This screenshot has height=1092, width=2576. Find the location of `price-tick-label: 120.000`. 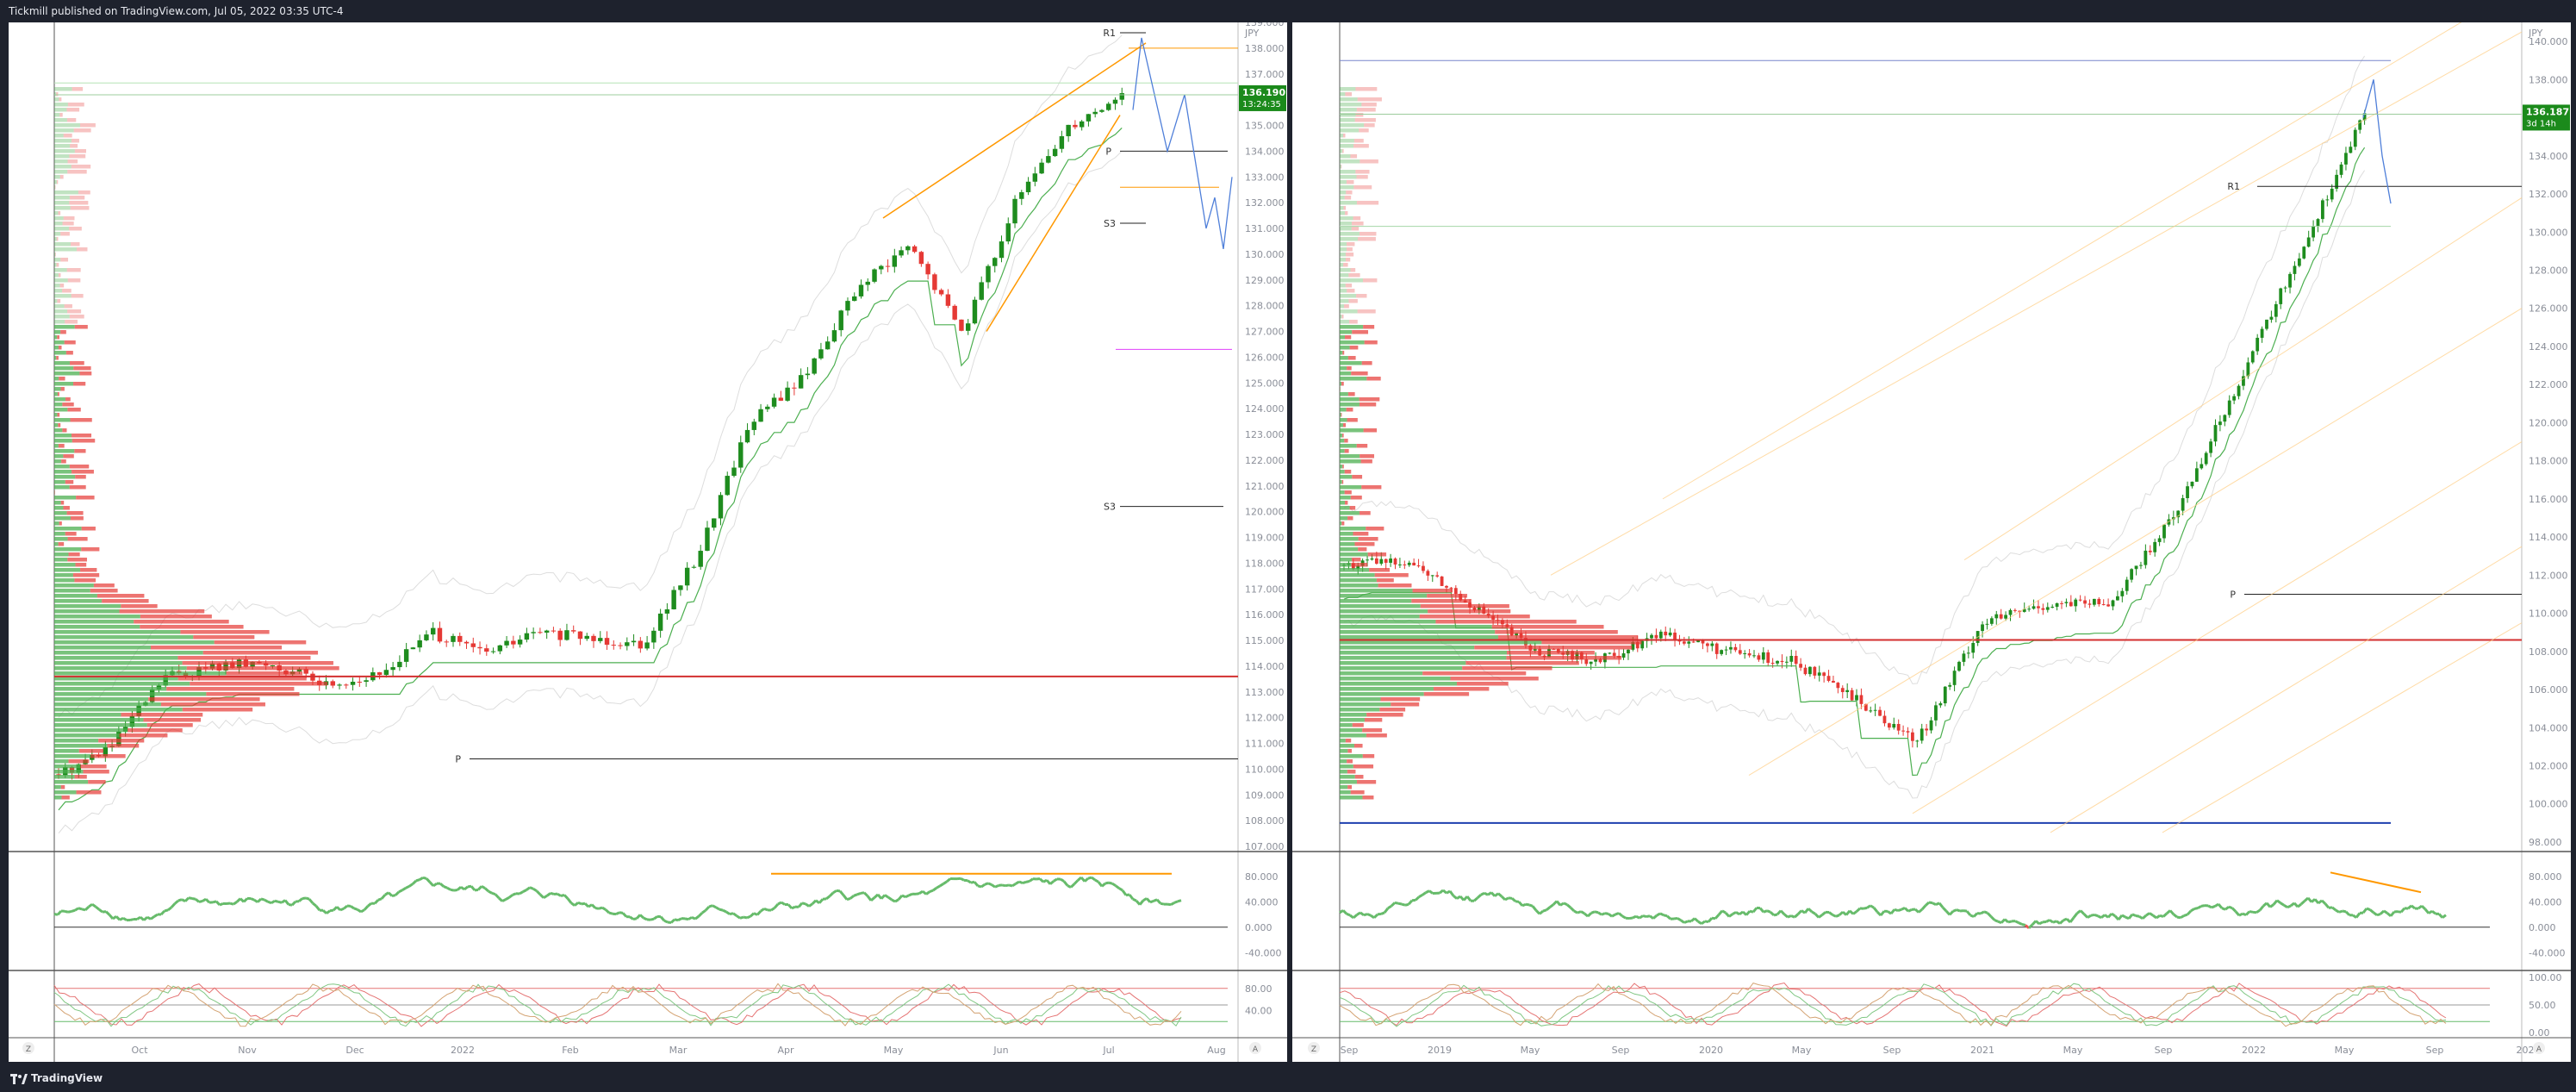

price-tick-label: 120.000 is located at coordinates (2549, 423).